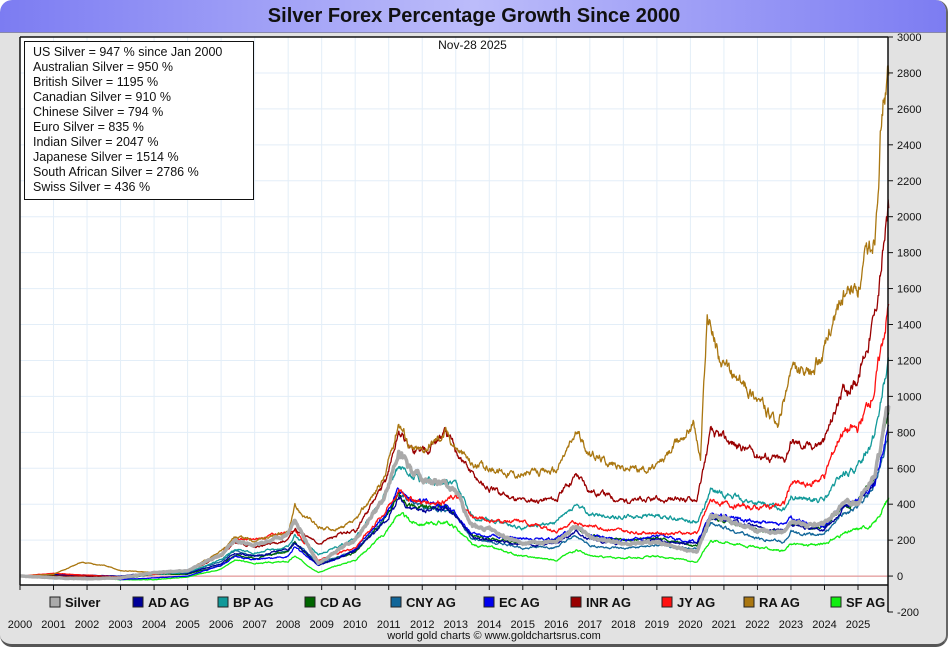 The image size is (950, 650). Describe the element at coordinates (909, 254) in the screenshot. I see `y-tick-label: 1800` at that location.